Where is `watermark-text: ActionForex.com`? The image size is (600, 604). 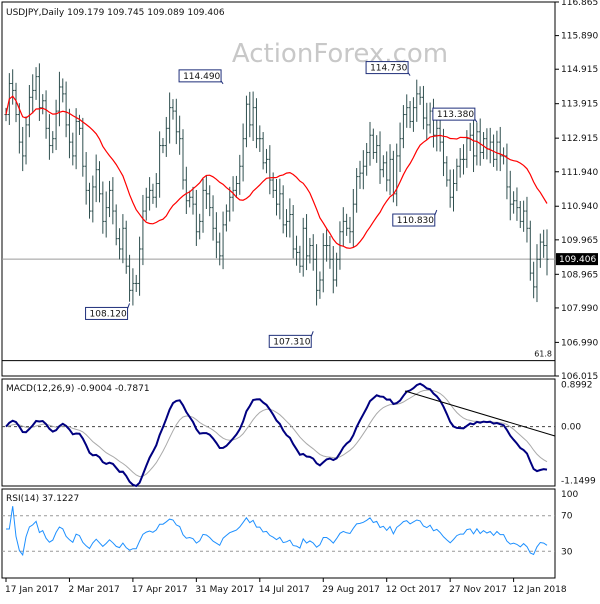
watermark-text: ActionForex.com is located at coordinates (340, 54).